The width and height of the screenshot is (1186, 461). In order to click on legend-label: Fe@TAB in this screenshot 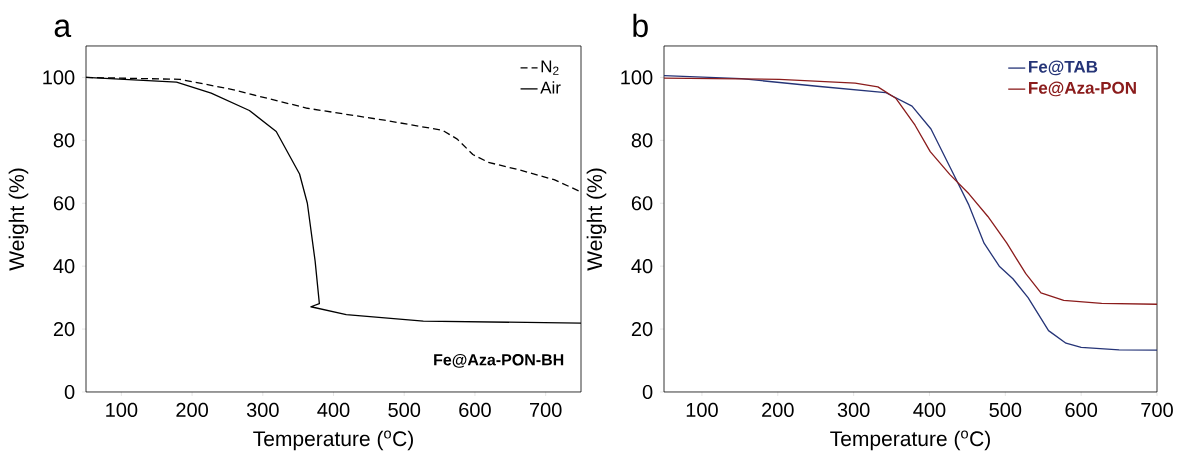, I will do `click(1063, 68)`.